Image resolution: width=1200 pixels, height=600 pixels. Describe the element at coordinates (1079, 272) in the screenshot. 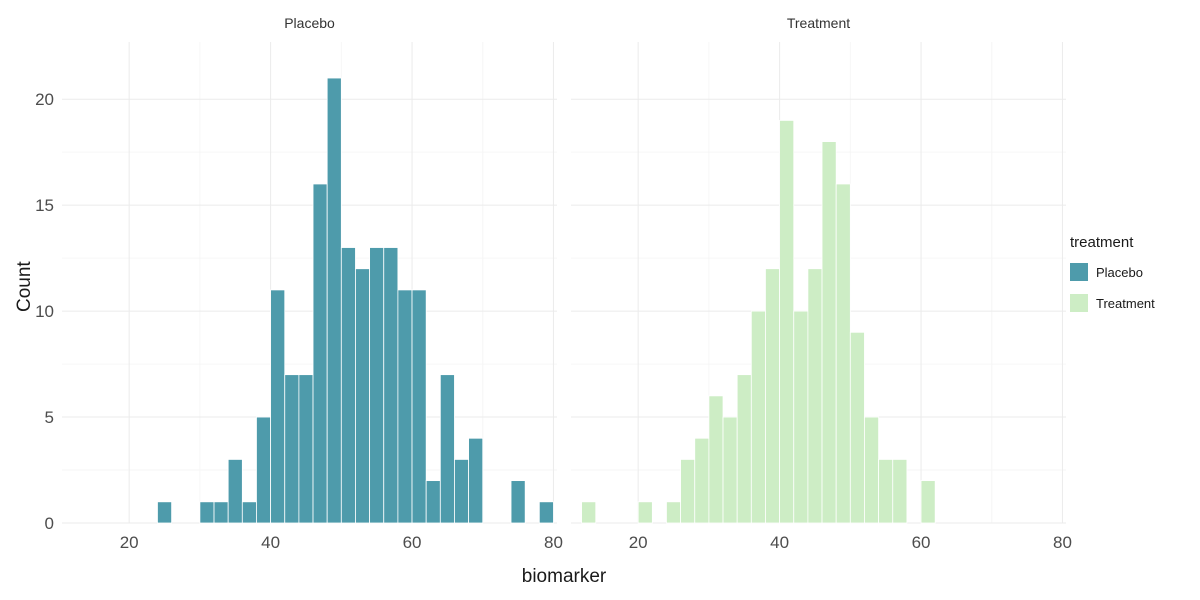

I see `legend-swatch-placebo` at that location.